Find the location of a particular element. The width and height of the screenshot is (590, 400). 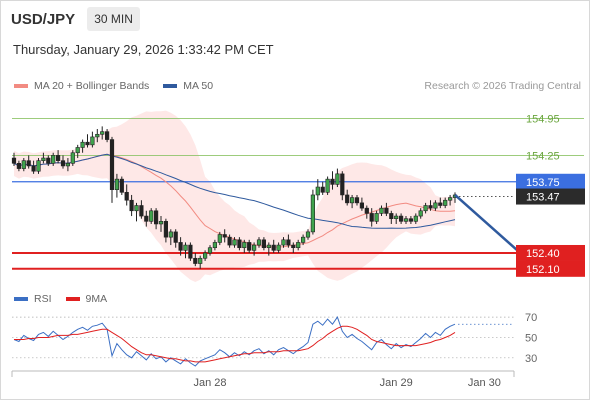

legend-rsi: RSI is located at coordinates (33, 299).